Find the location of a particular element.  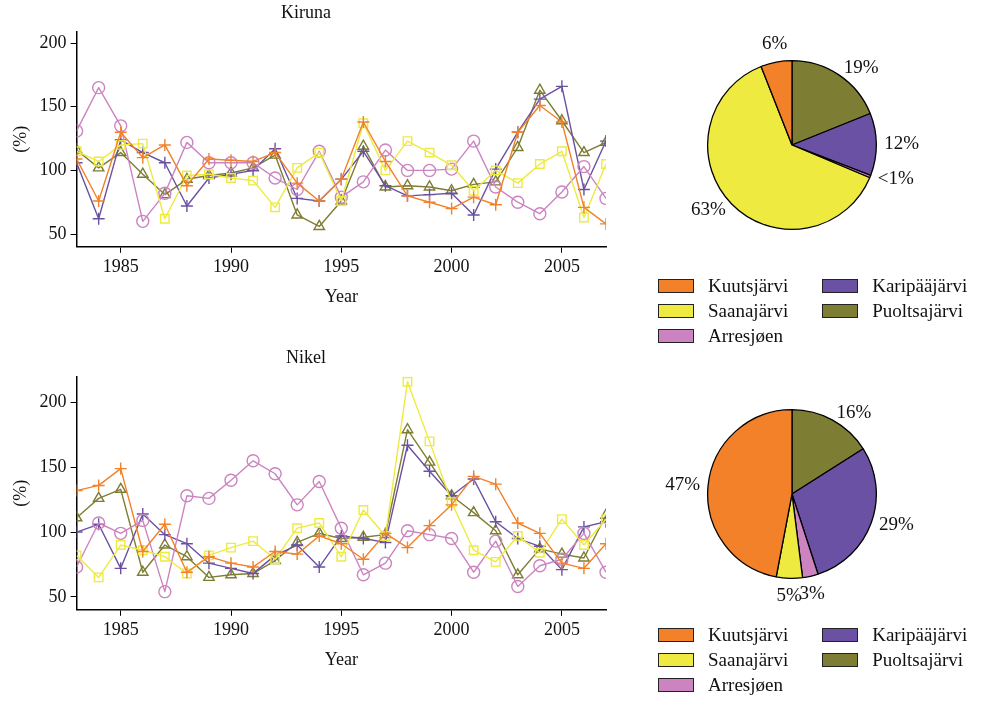

chart-title: Nikel is located at coordinates (306, 356).